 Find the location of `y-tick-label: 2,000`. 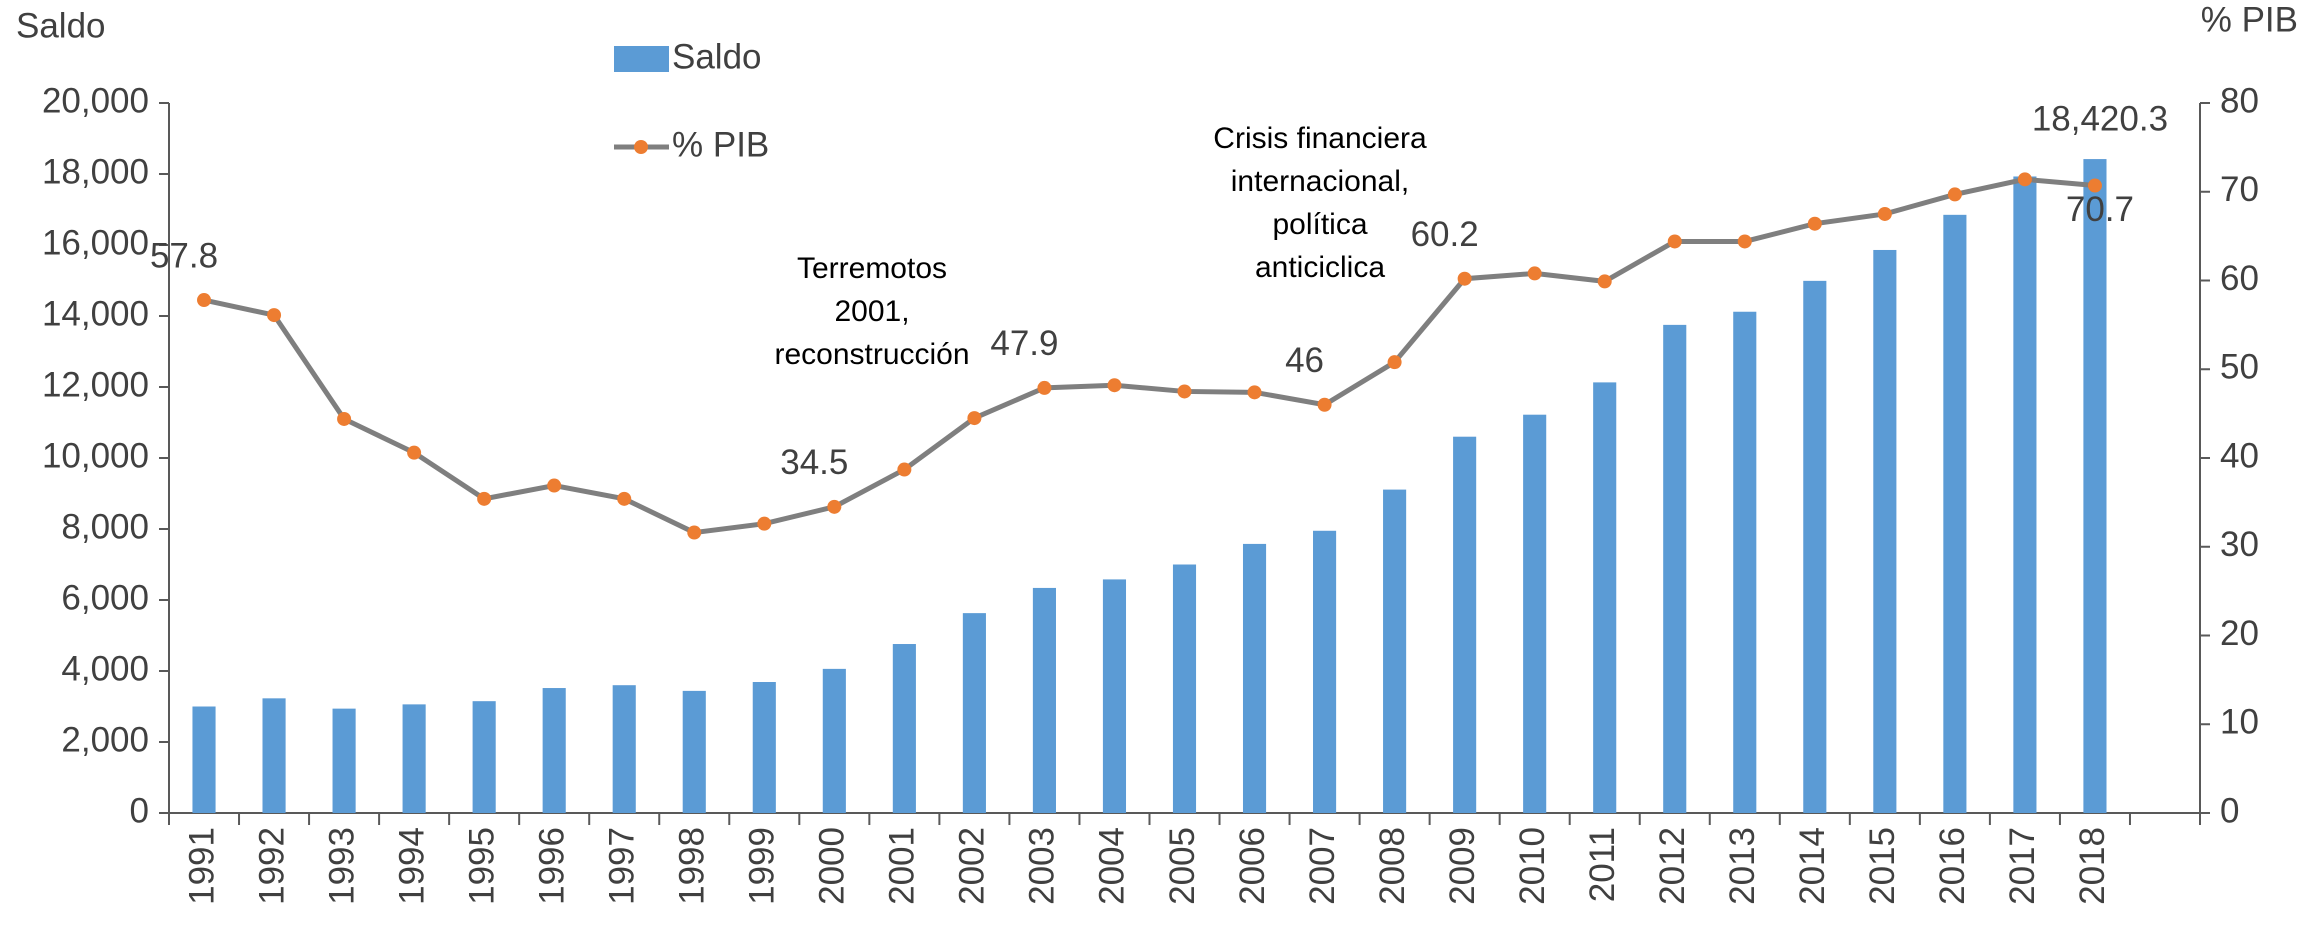

y-tick-label: 2,000 is located at coordinates (105, 739).